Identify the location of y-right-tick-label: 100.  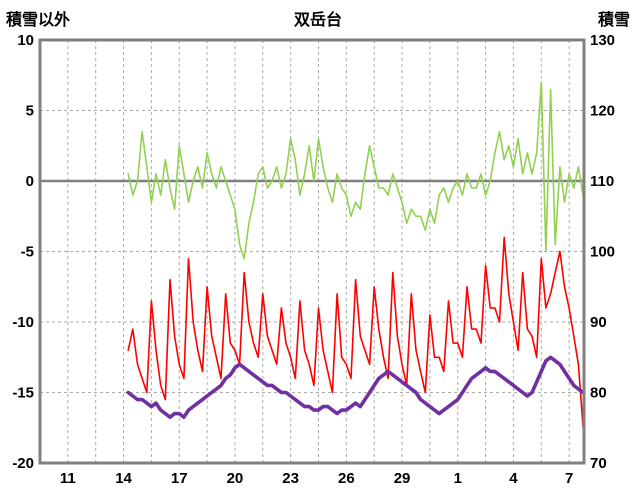
(602, 252).